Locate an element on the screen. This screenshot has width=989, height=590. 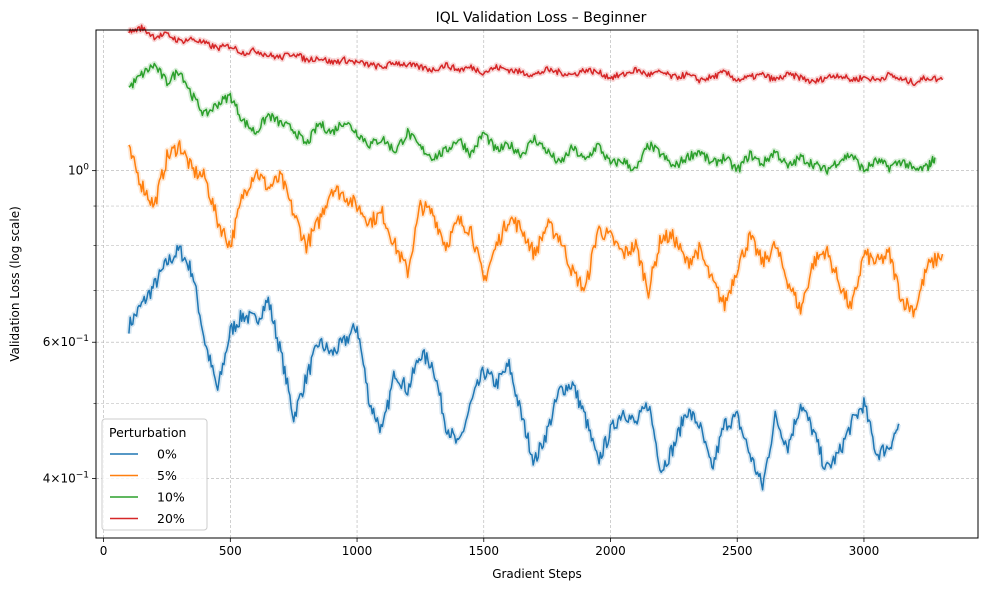
legend-label-5%: 5% is located at coordinates (167, 475).